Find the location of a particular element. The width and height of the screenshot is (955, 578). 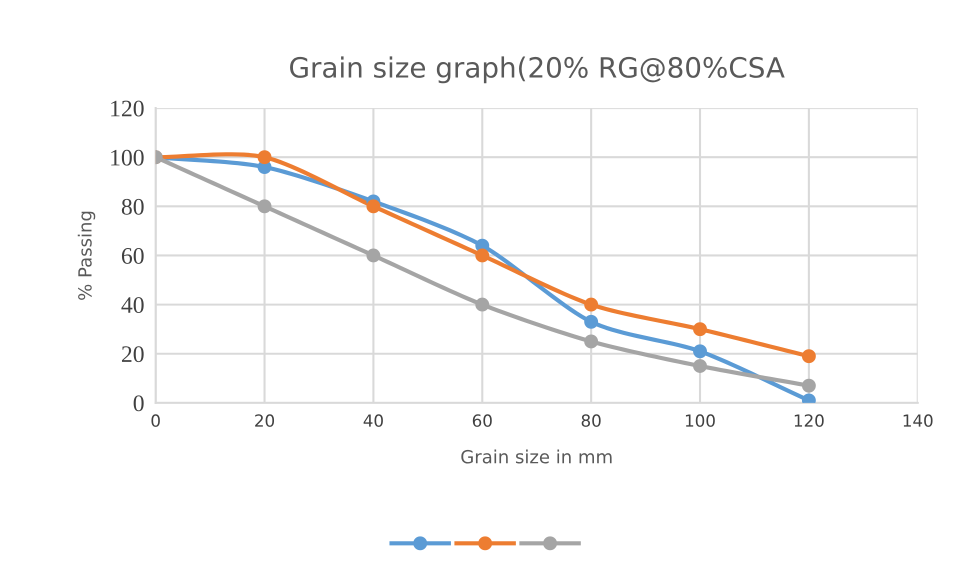

y-tick-label: 80 is located at coordinates (133, 206).